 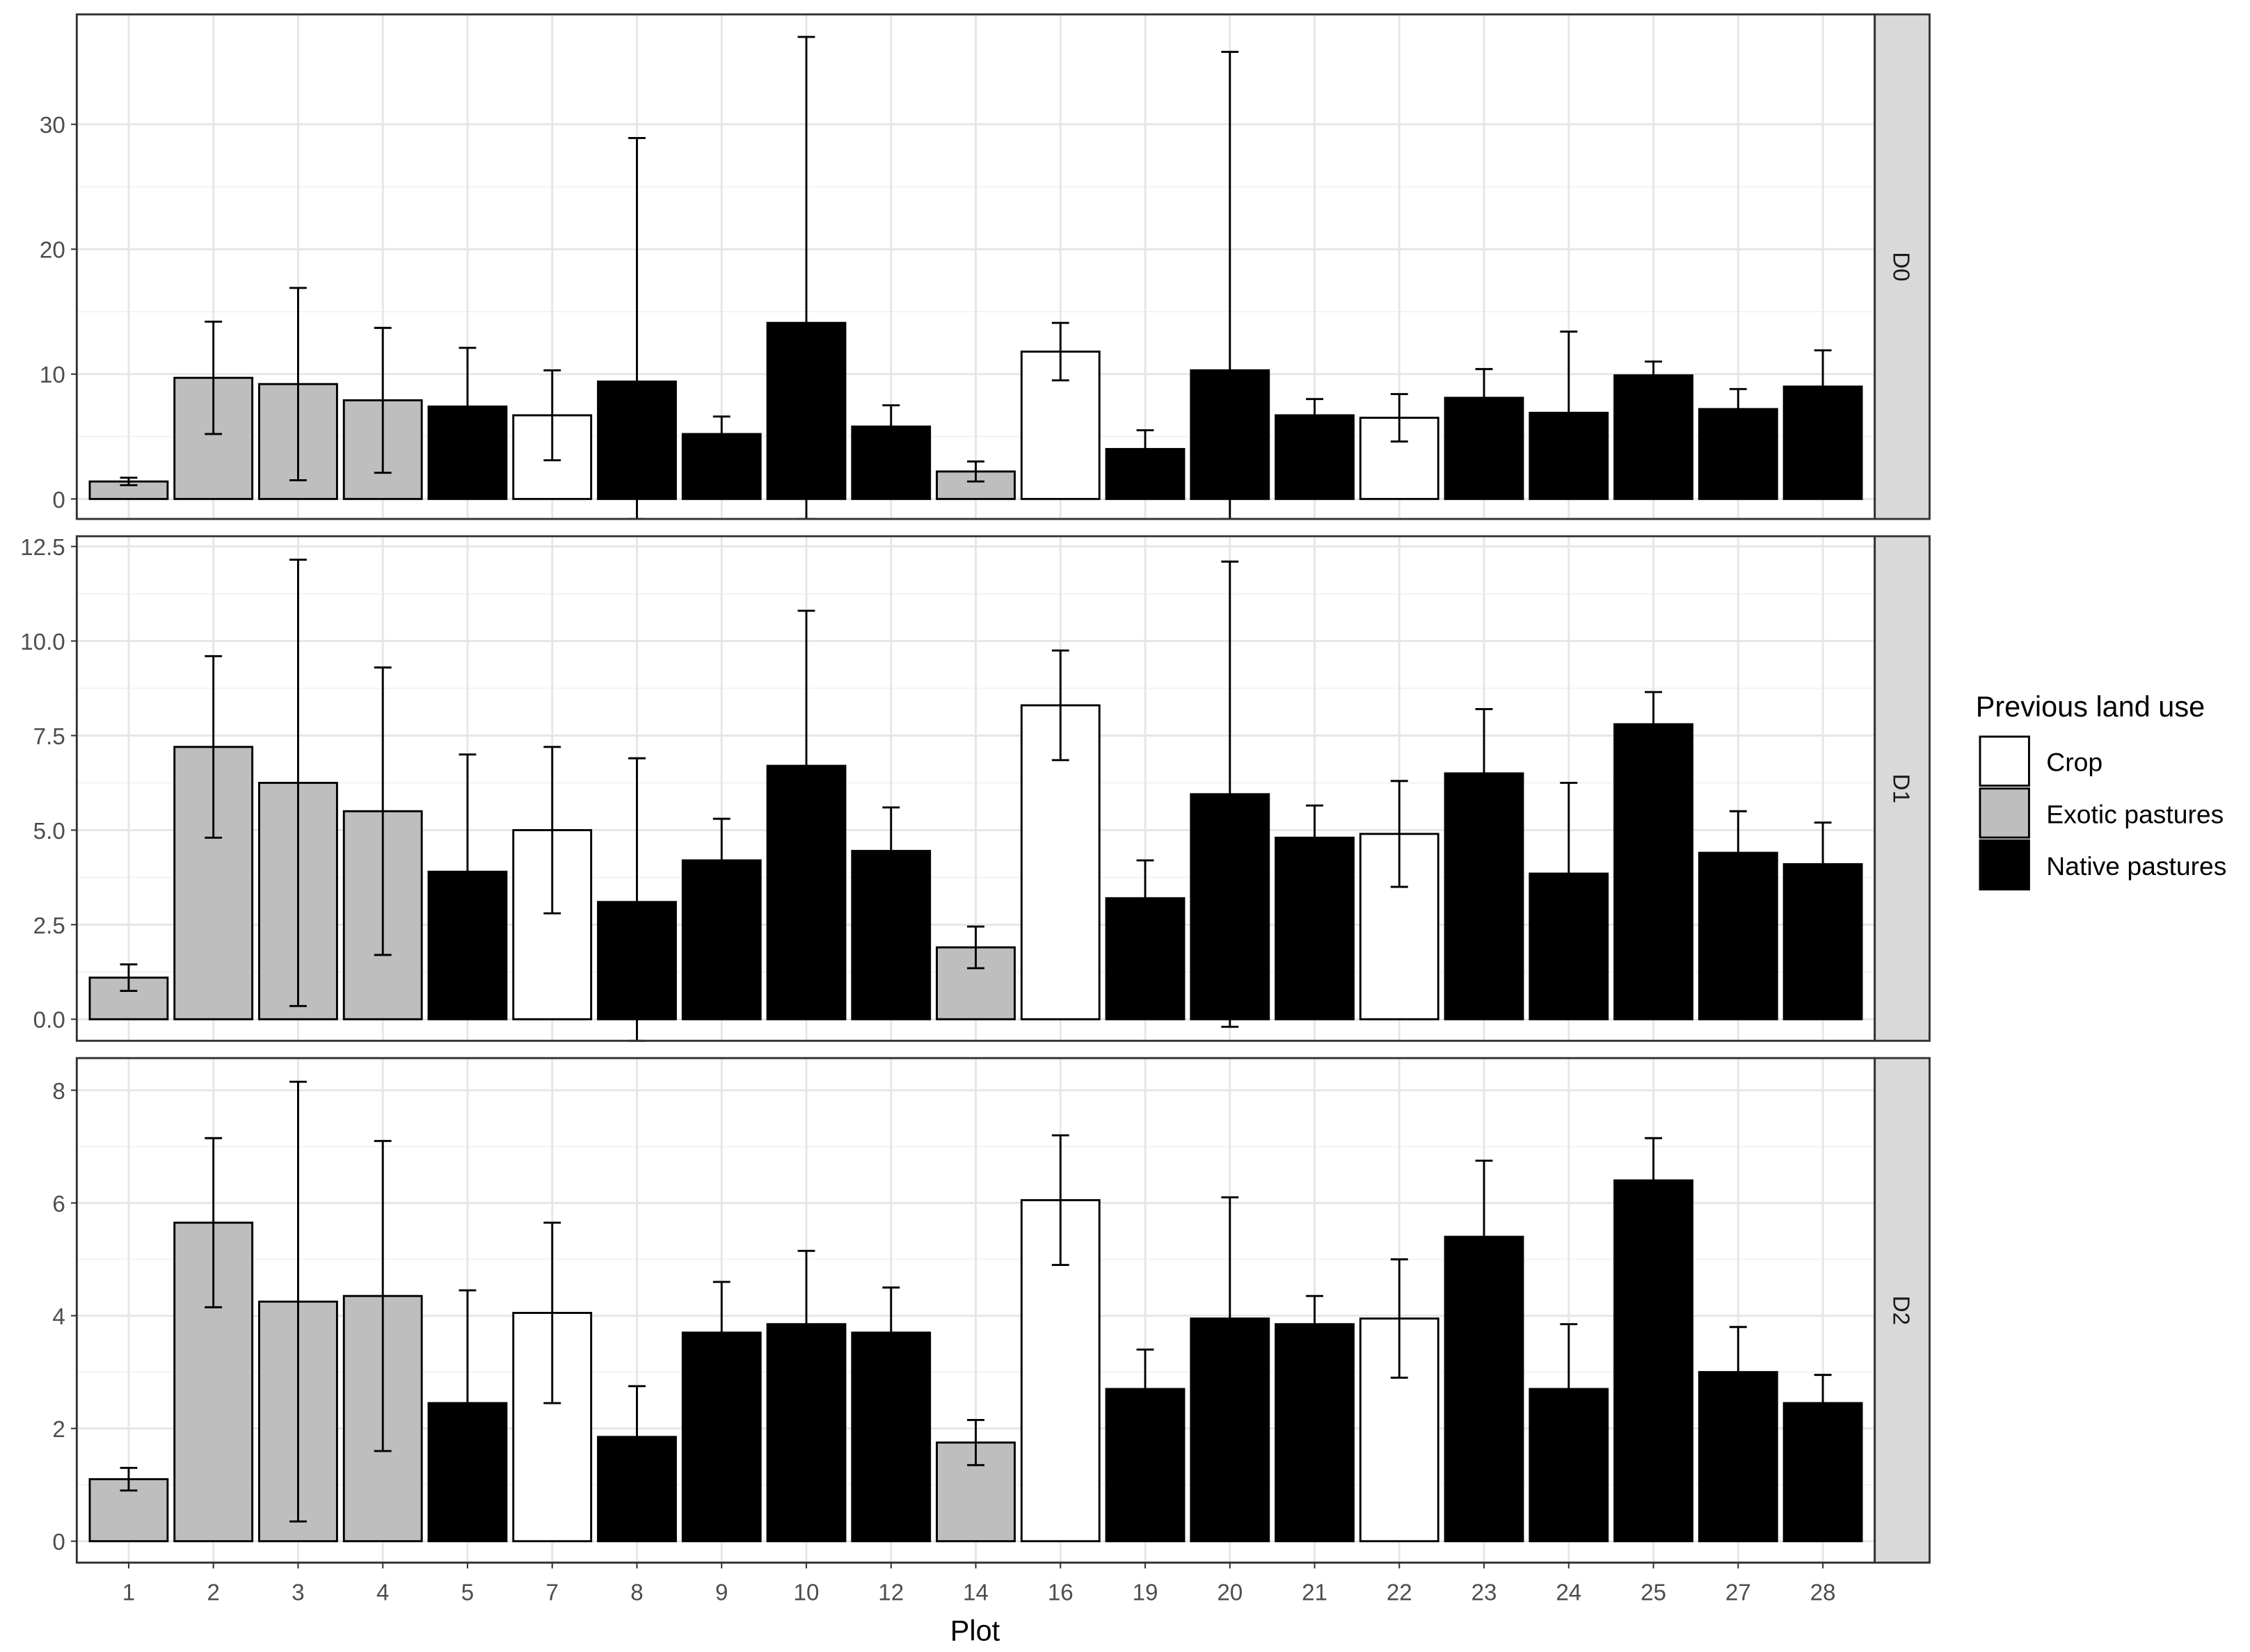 What do you see at coordinates (1738, 1592) in the screenshot?
I see `x-tick-label: 27` at bounding box center [1738, 1592].